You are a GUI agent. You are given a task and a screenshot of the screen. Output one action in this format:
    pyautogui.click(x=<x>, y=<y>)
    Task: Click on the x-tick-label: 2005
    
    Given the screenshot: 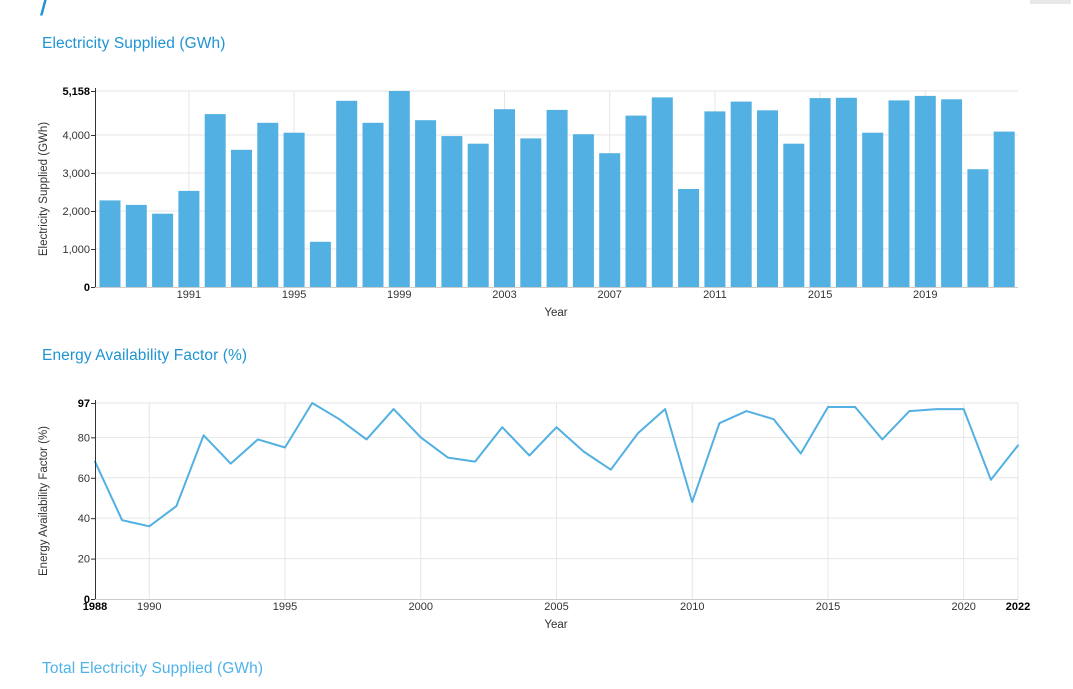 What is the action you would take?
    pyautogui.click(x=556, y=607)
    